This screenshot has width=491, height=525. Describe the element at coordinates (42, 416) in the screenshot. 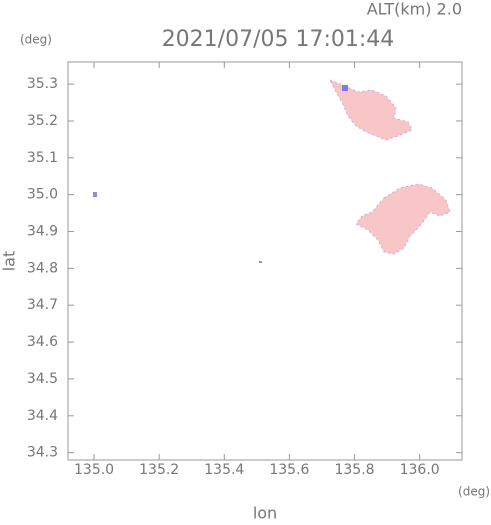

I see `y-tick-label: 34.4` at that location.